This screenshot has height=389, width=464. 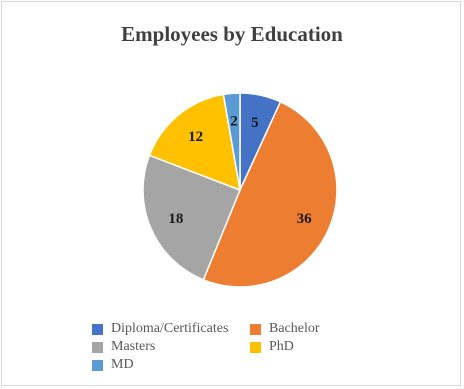 I want to click on data-label-masters: 18, so click(x=175, y=219).